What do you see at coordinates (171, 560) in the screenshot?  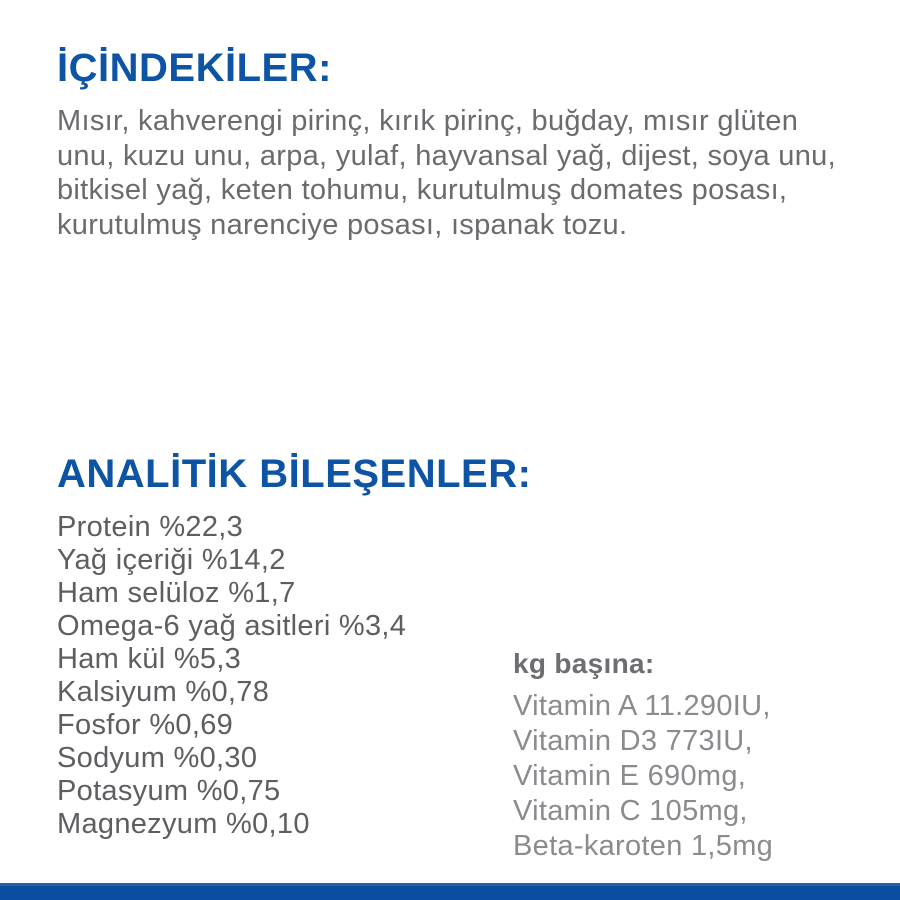 I see `analytic-item-fat: Yağ içeriği %14,2` at bounding box center [171, 560].